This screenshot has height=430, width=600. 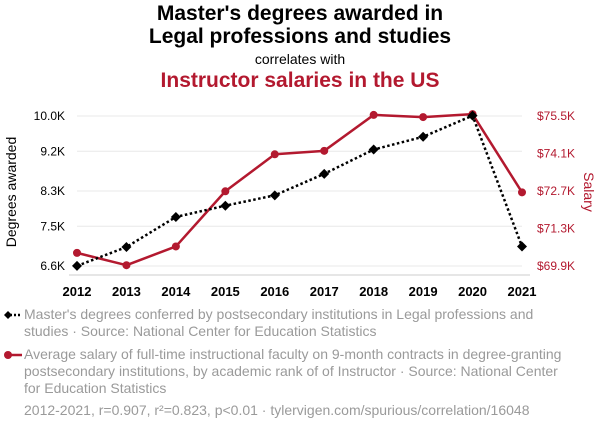 I want to click on chart-connector-text: correlates with, so click(x=300, y=59).